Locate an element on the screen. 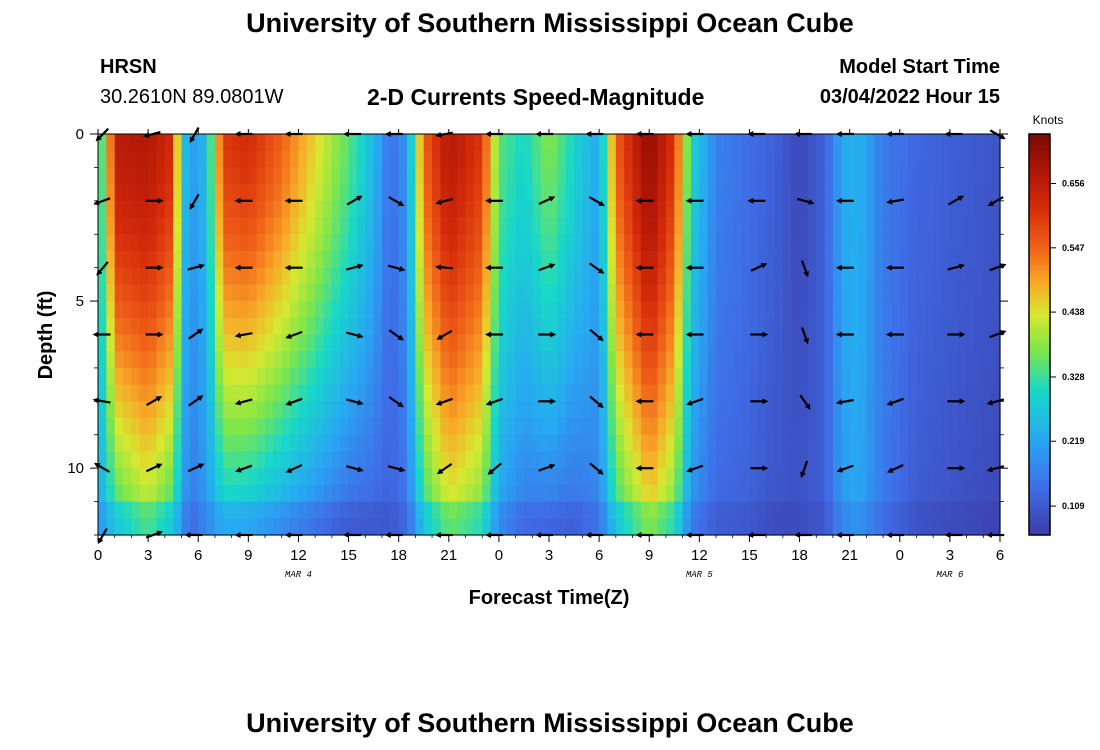  x-tick-label: 12 is located at coordinates (699, 555).